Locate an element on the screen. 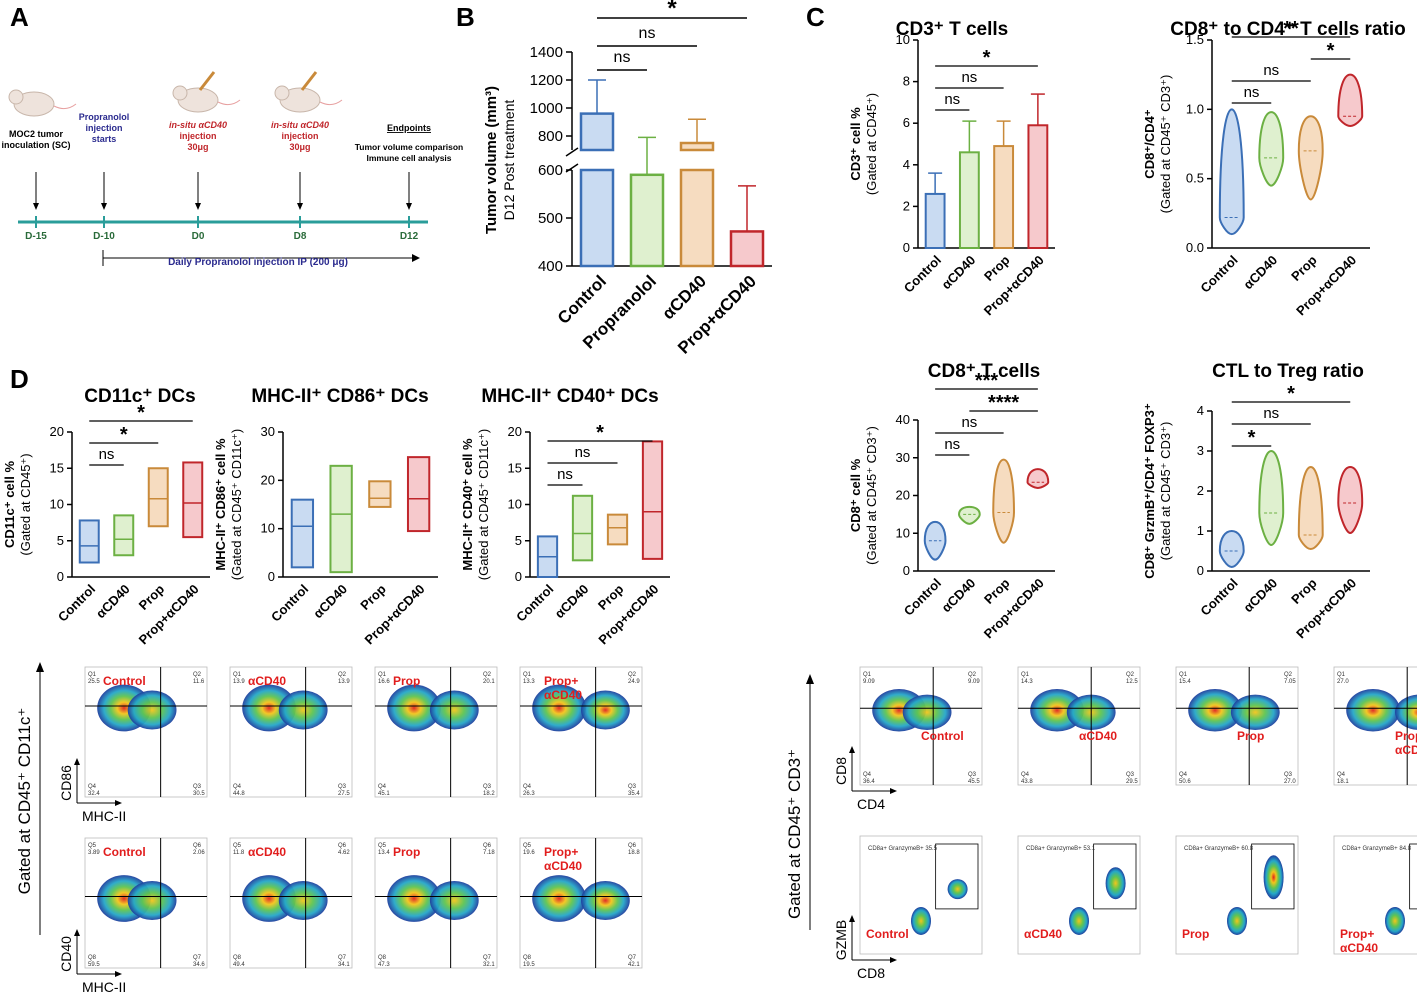 The width and height of the screenshot is (1417, 998). quadrant-value: 45.5 is located at coordinates (974, 782).